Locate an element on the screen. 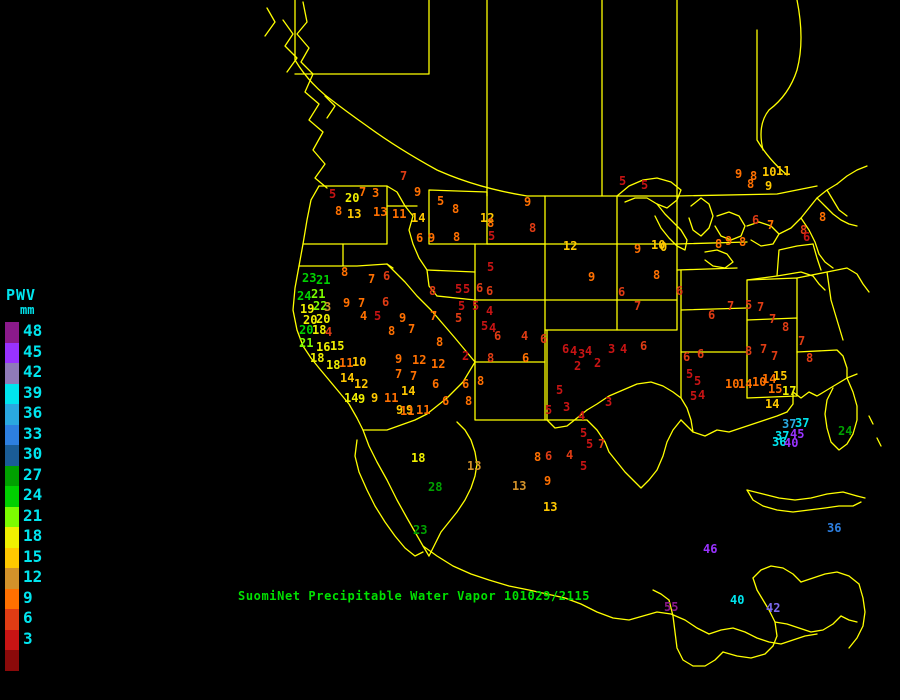 The image size is (900, 700). colorbar-tick-label: 36 is located at coordinates (33, 412).